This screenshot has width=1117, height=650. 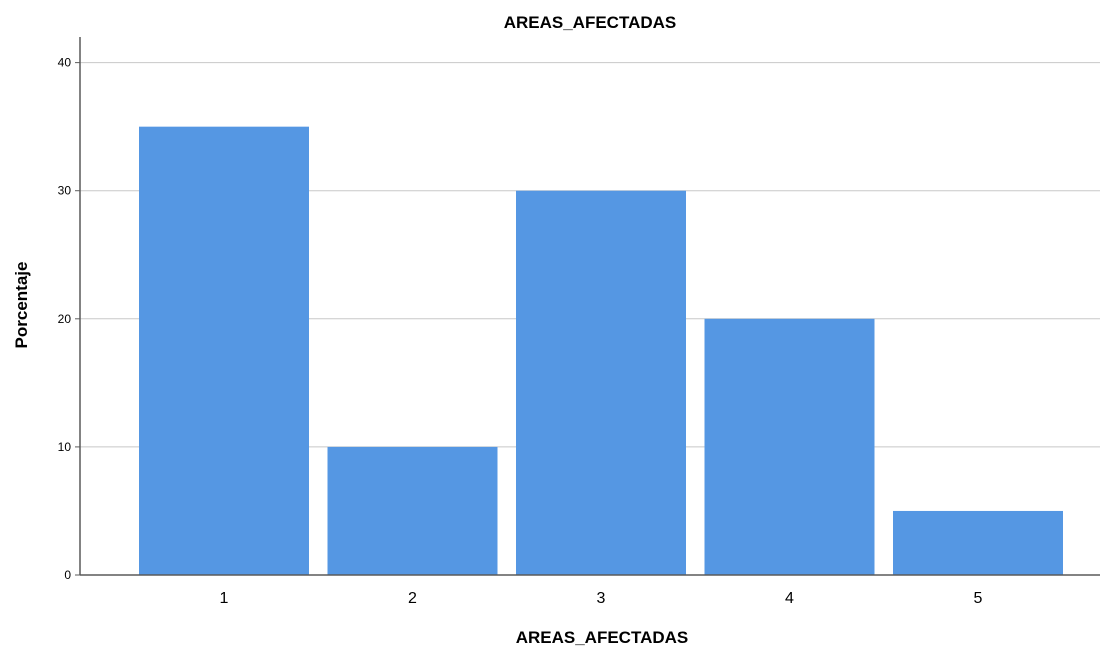 What do you see at coordinates (67, 575) in the screenshot?
I see `y-tick-label: 0` at bounding box center [67, 575].